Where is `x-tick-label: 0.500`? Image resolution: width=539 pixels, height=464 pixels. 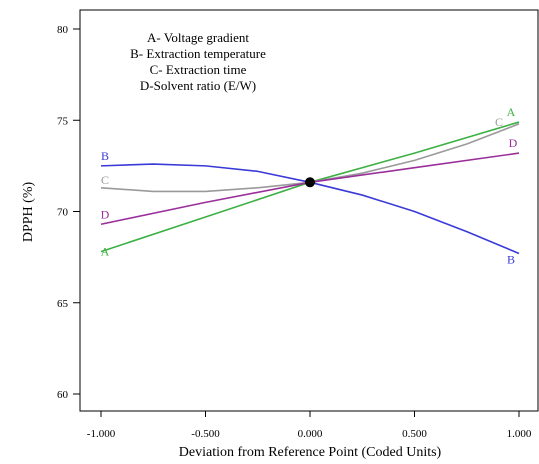 x-tick-label: 0.500 is located at coordinates (414, 434).